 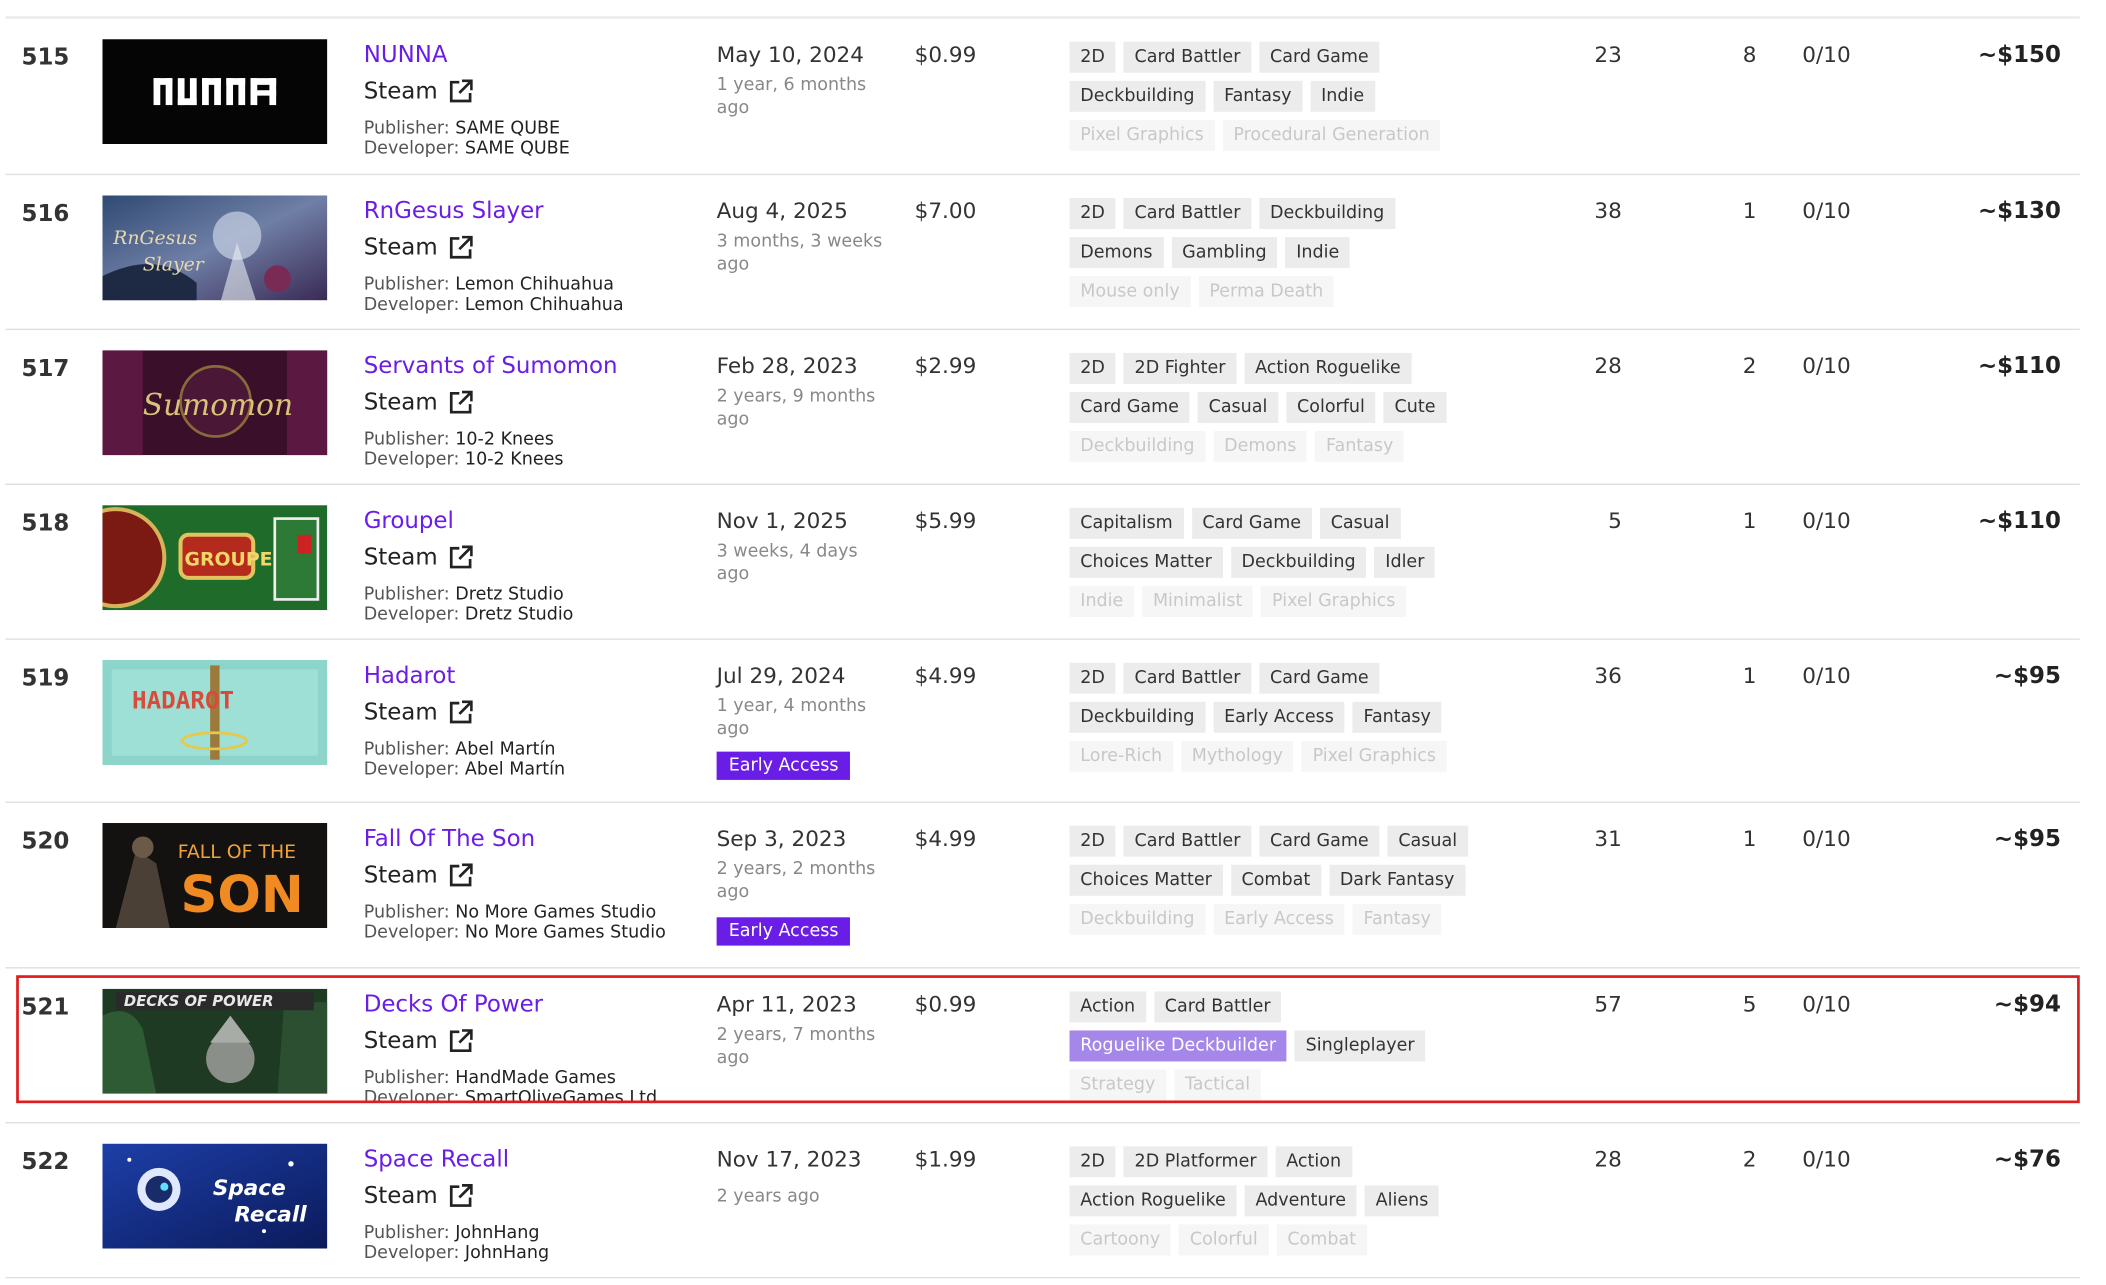 I want to click on publisher-name: Dretz Studio, so click(x=509, y=594).